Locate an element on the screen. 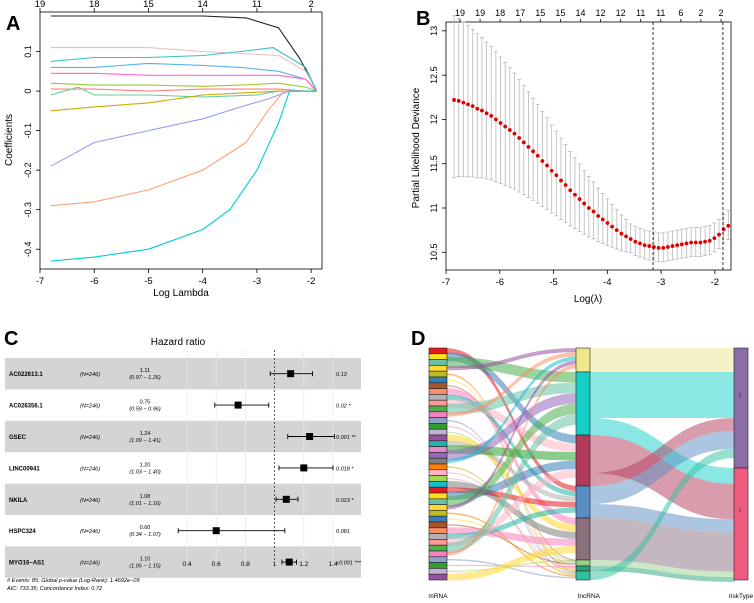 The height and width of the screenshot is (603, 754). panel-c-ci: (0.59 − 0.96) is located at coordinates (145, 410).